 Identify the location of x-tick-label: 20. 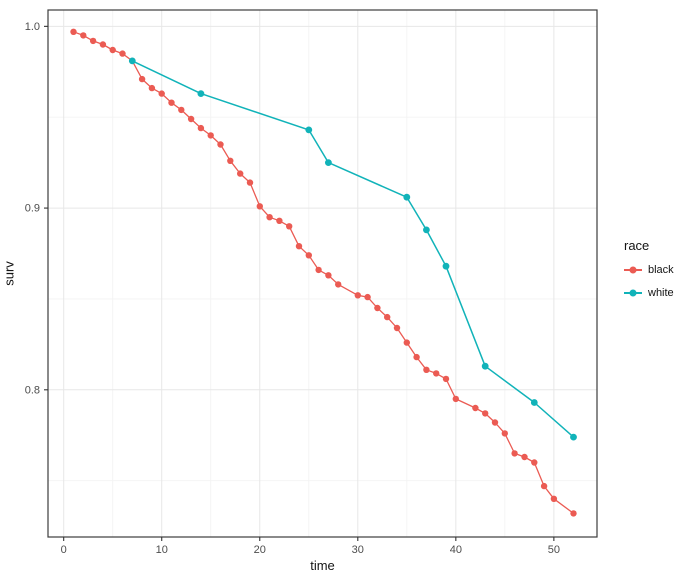
(260, 550).